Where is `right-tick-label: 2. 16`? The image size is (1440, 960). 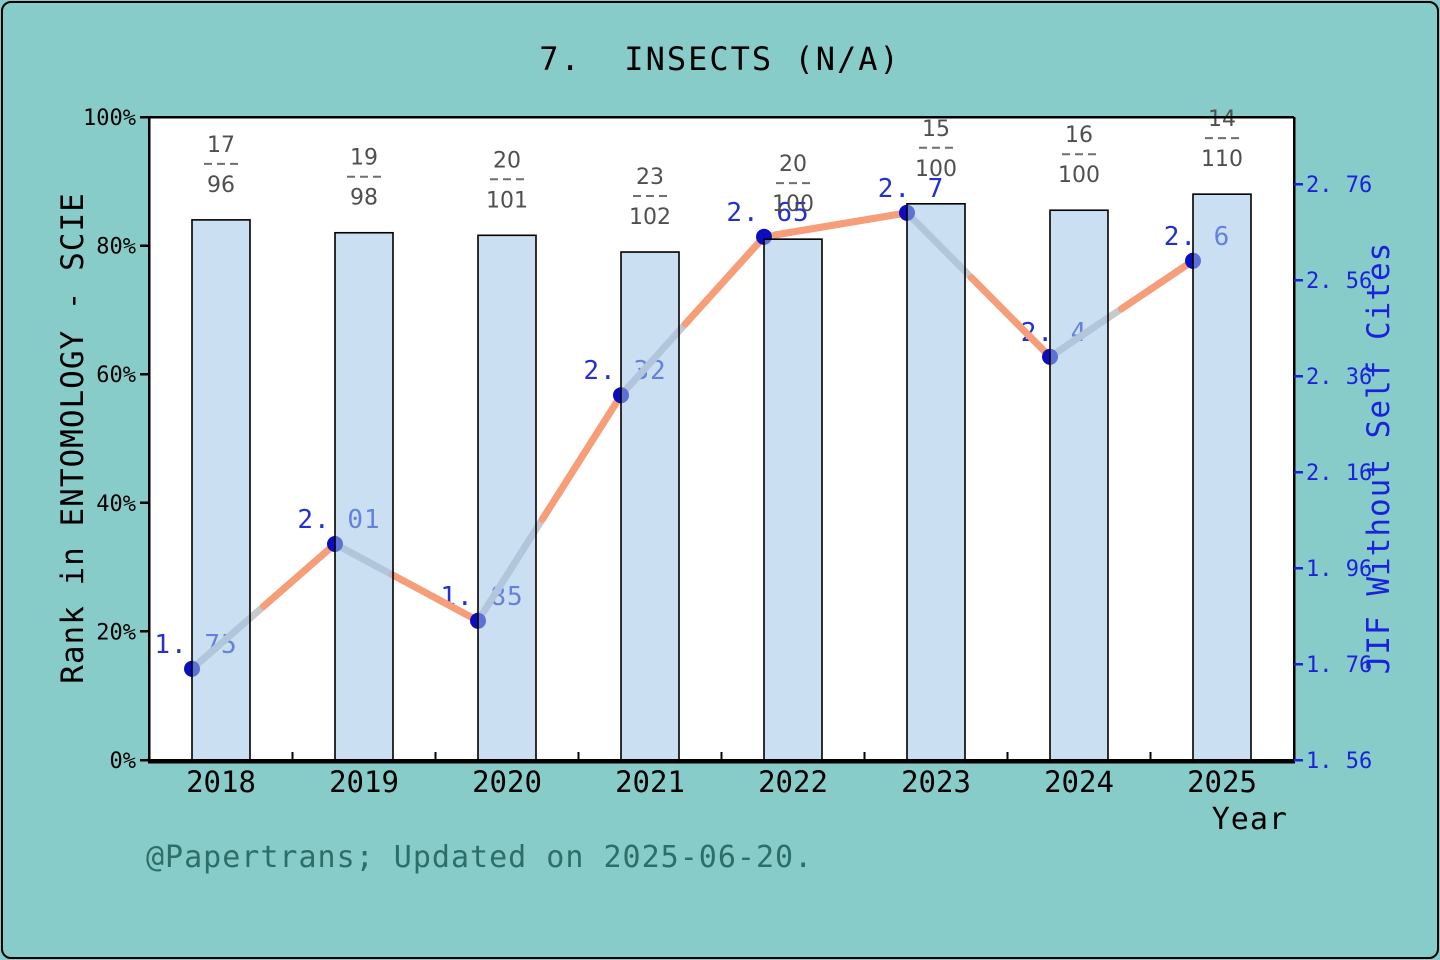
right-tick-label: 2. 16 is located at coordinates (1339, 473).